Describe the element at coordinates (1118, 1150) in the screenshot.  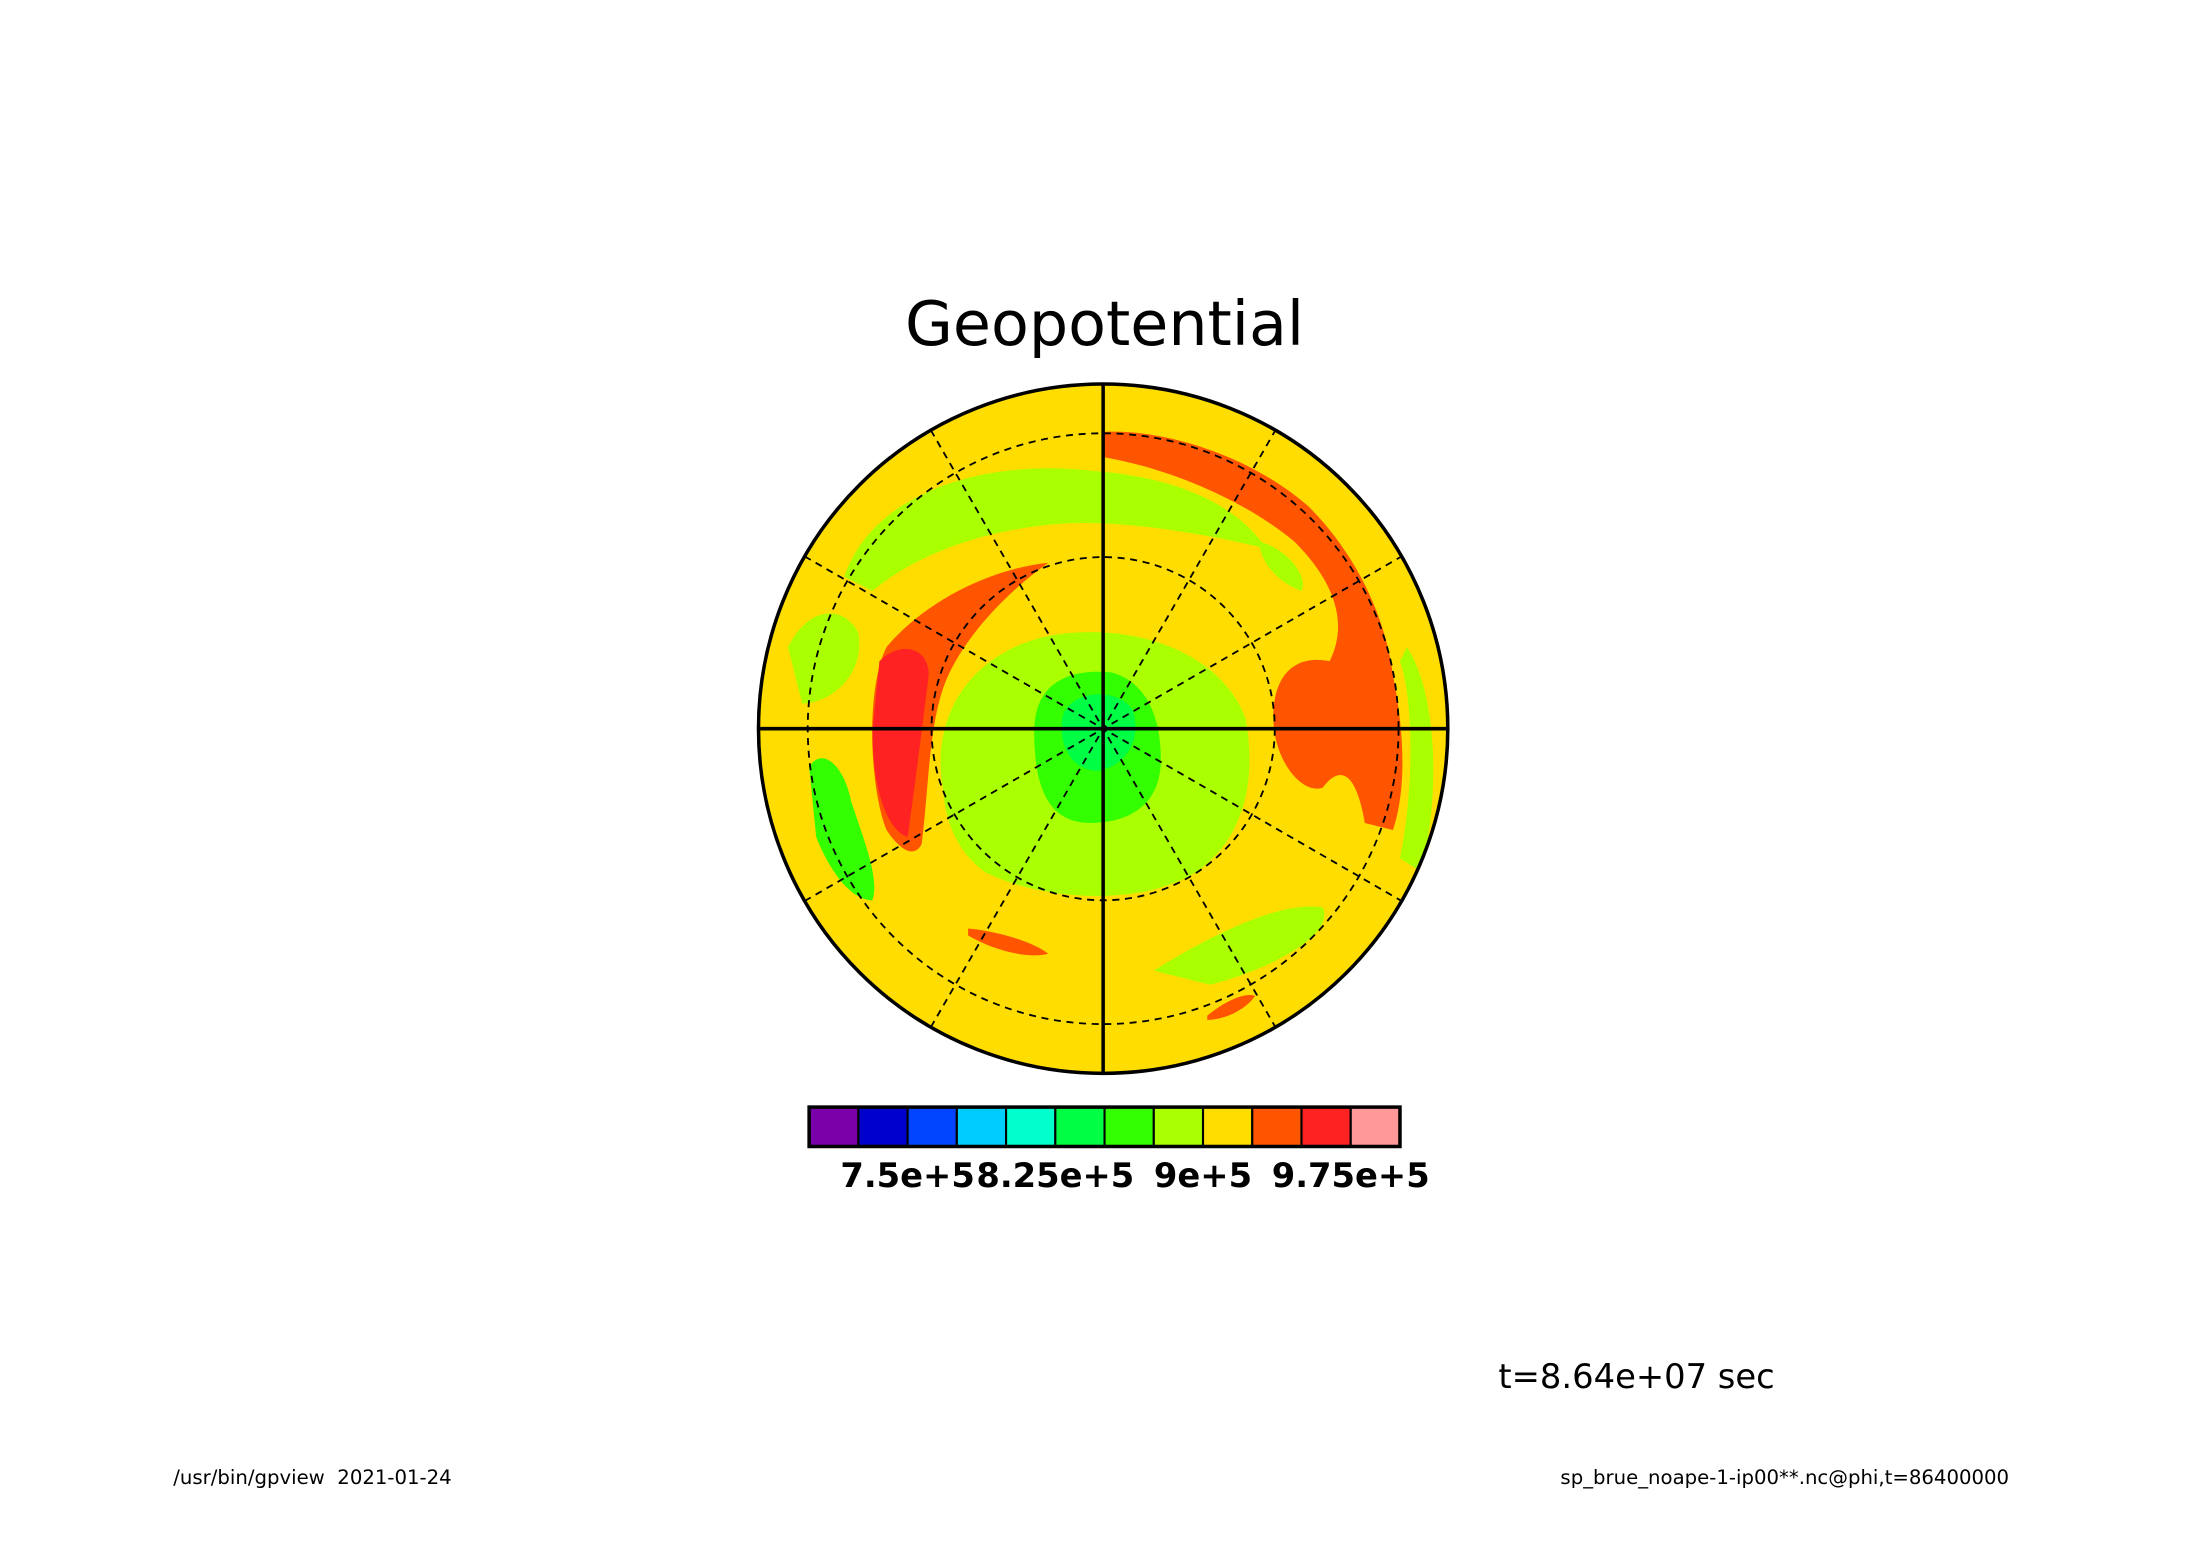
I see `colorbar: 7.5e+5 8.25e+5 9e+5 9.75e+5` at that location.